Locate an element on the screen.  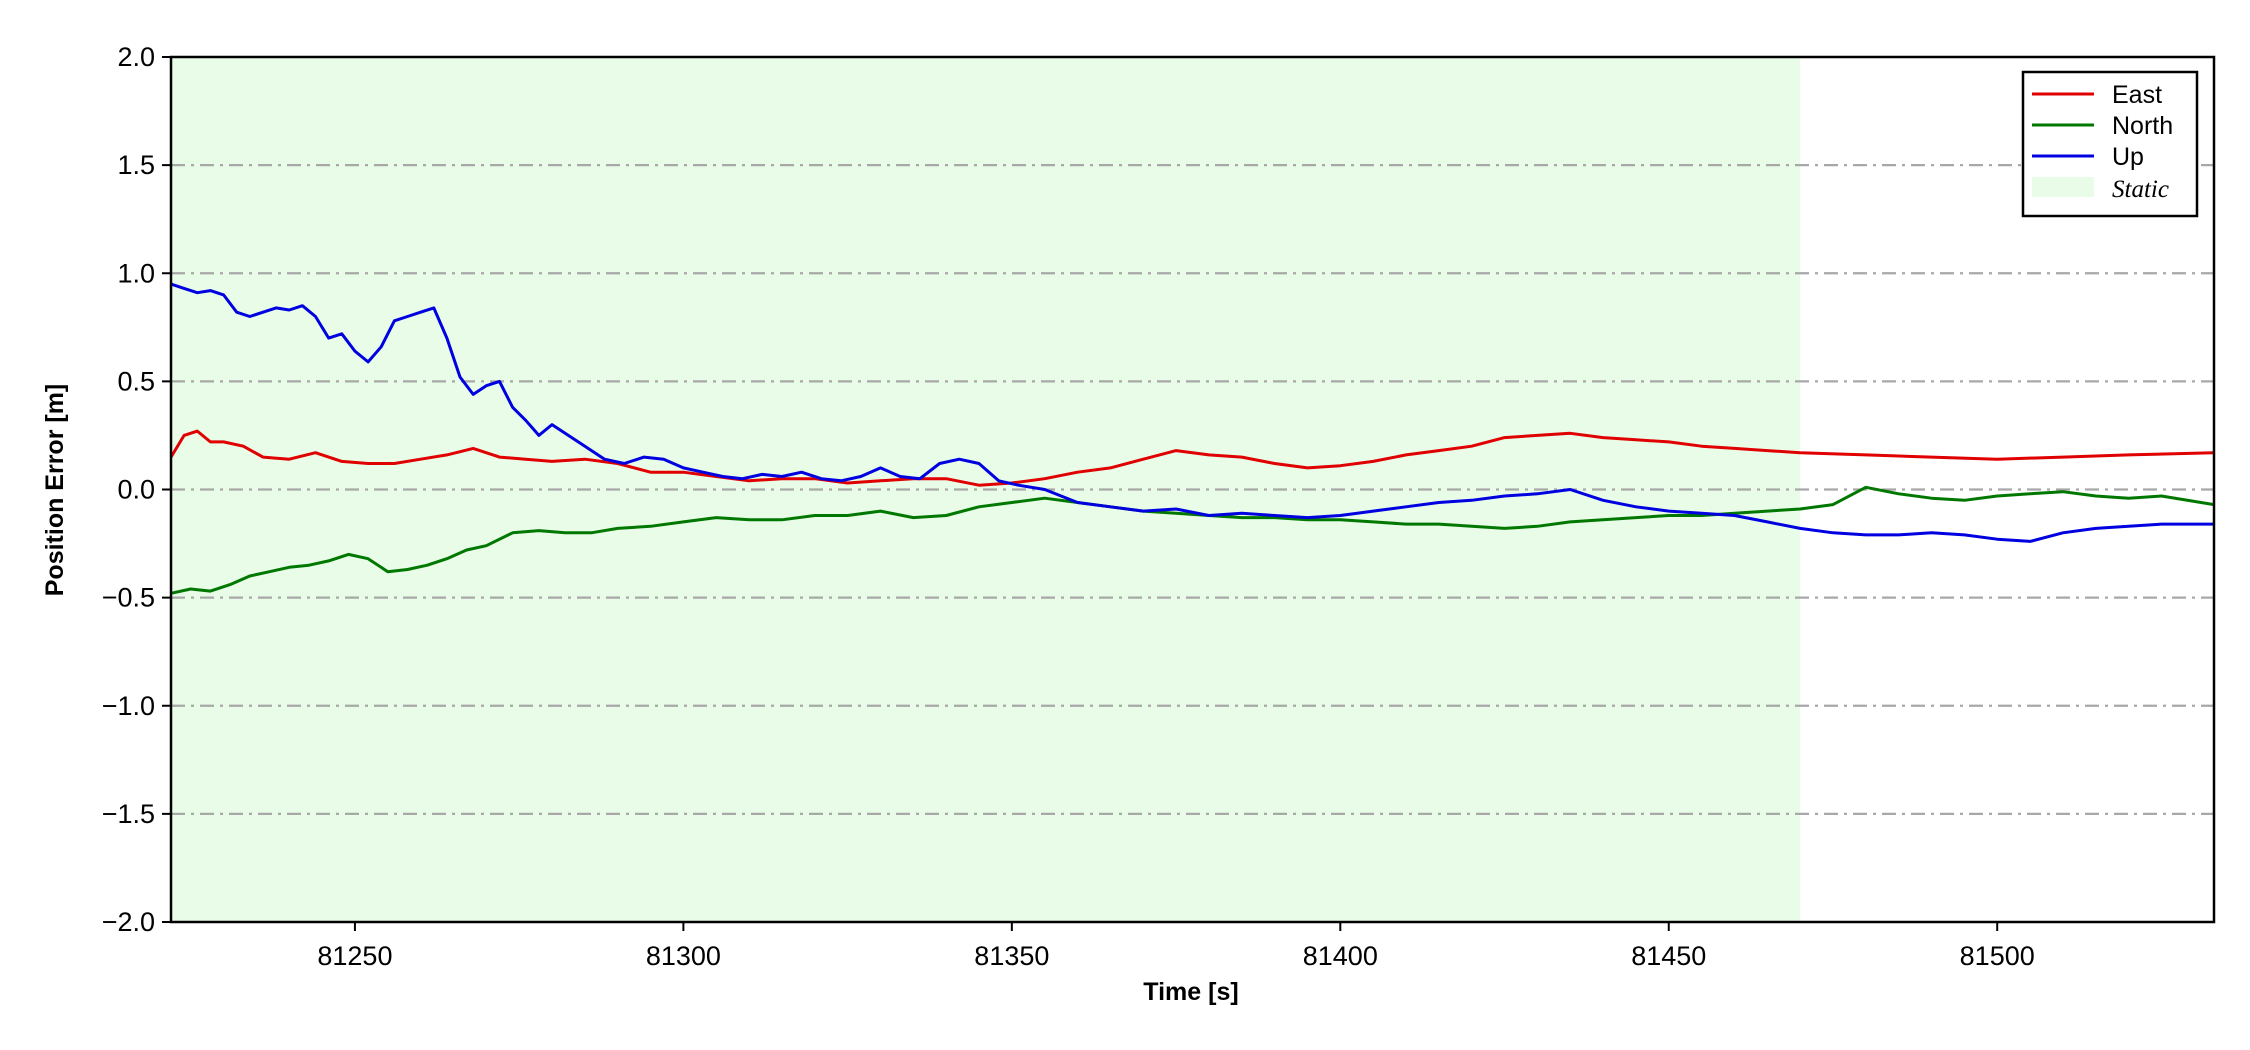
y-tick-label-0: 2.0 is located at coordinates (136, 57).